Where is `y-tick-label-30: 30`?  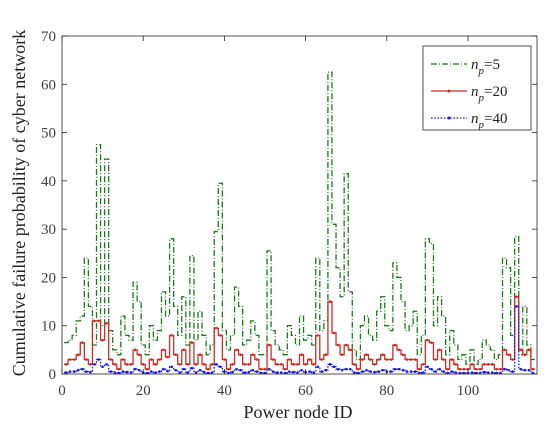 y-tick-label-30: 30 is located at coordinates (48, 230).